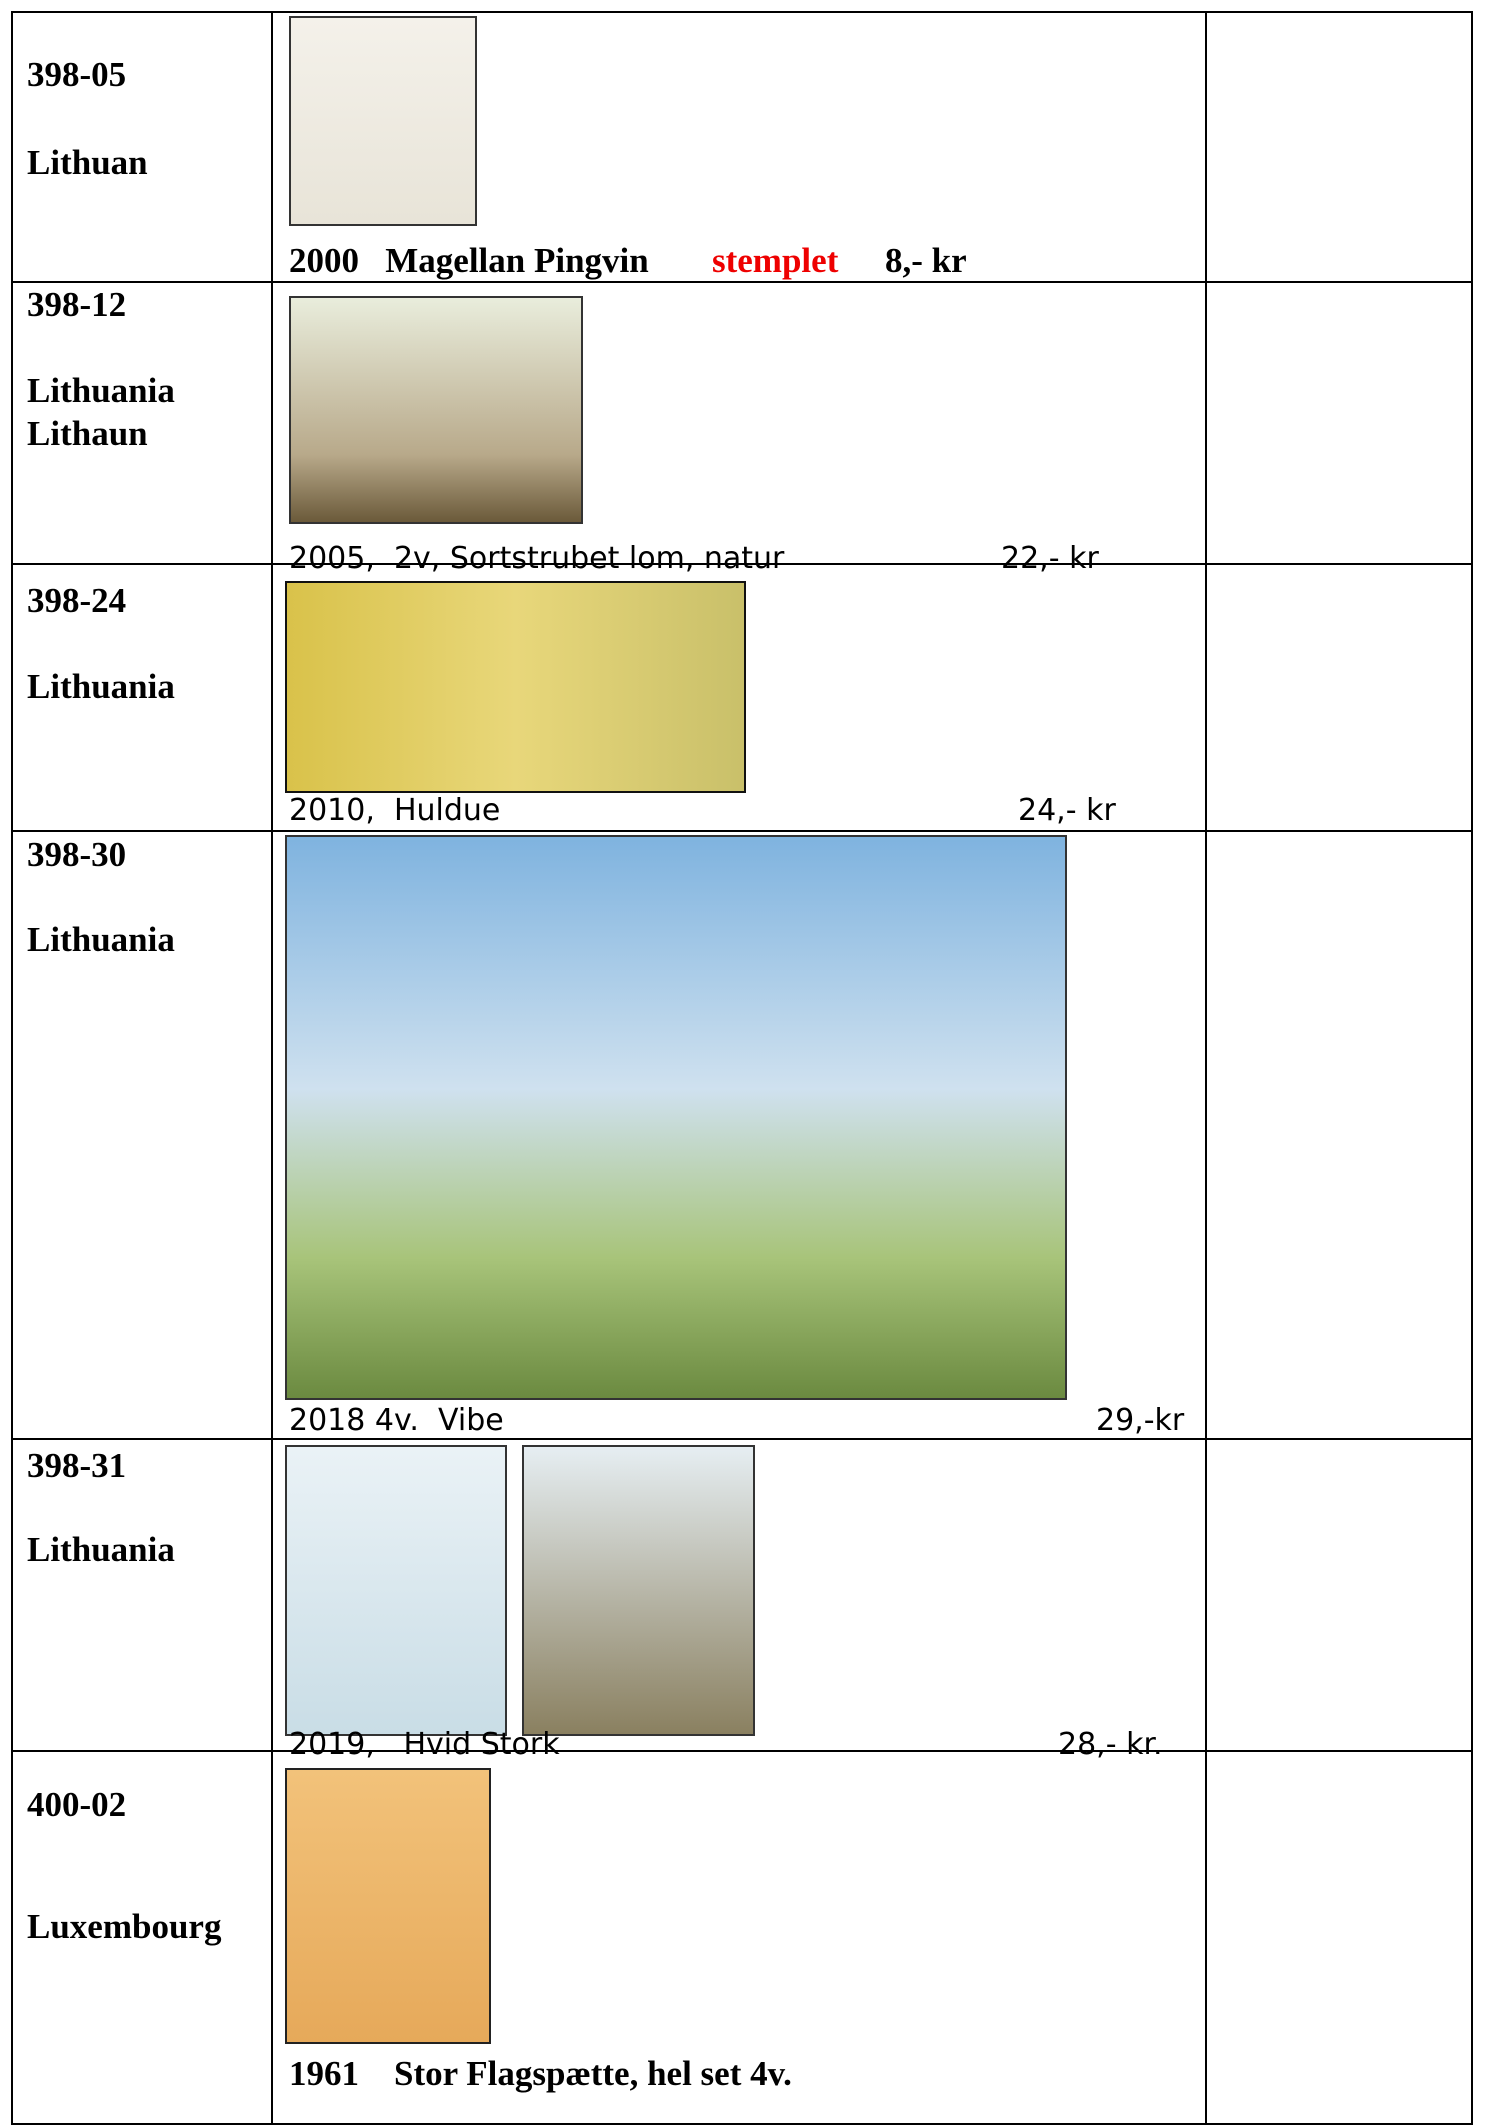 The image size is (1486, 2127). Describe the element at coordinates (77, 1465) in the screenshot. I see `item-code: 398-31` at that location.